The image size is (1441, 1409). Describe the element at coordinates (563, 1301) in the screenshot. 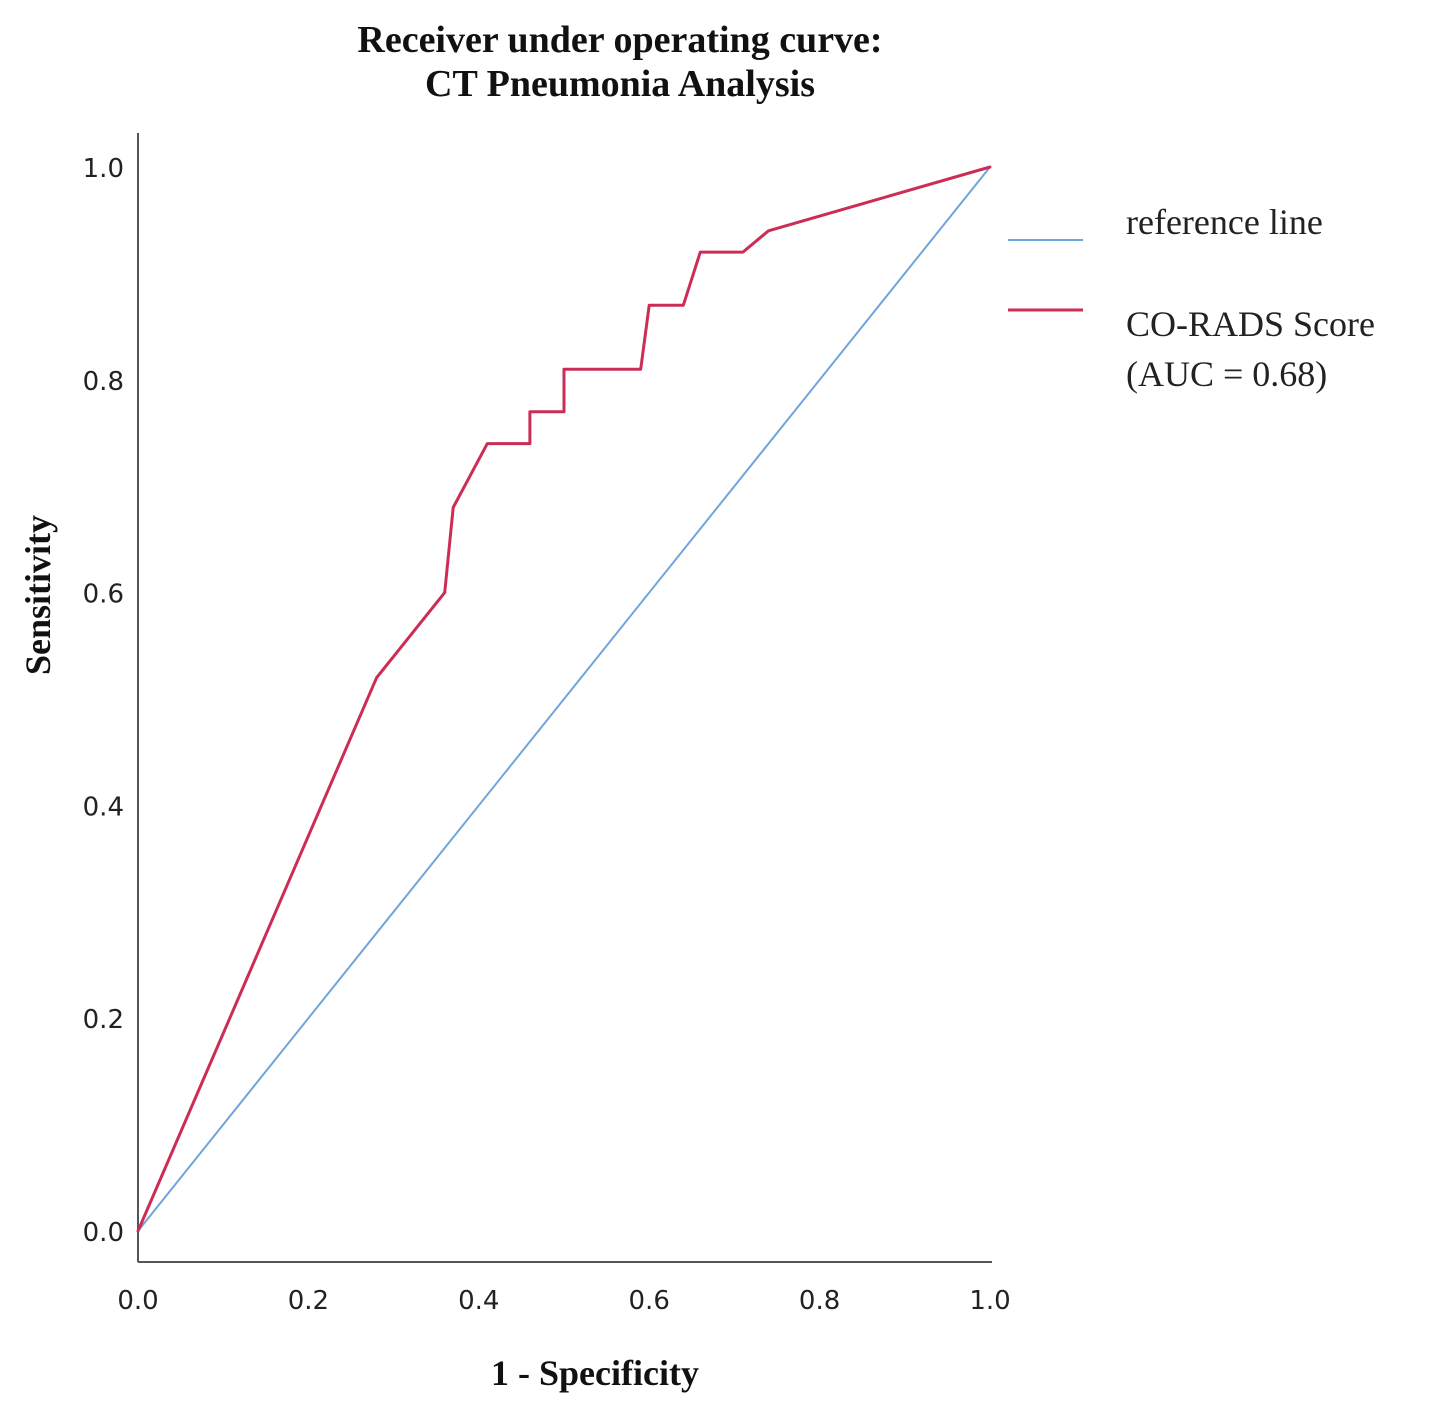

I see `x-tick-labels: 0.0 0.2 0.4 0.6 0.8 1.0` at that location.